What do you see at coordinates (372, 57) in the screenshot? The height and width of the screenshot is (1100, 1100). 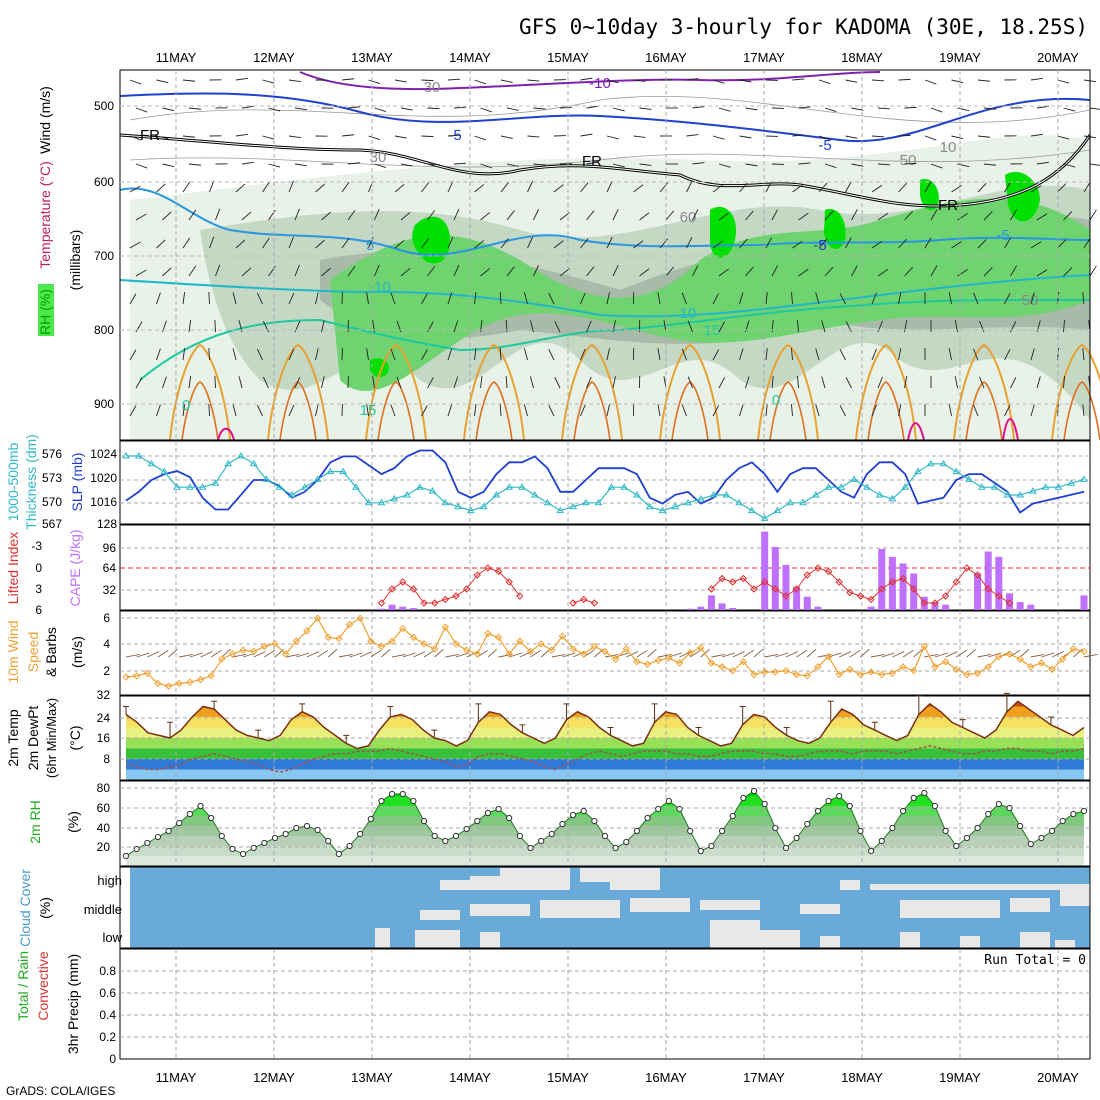 I see `date-label-top: 13MAY` at bounding box center [372, 57].